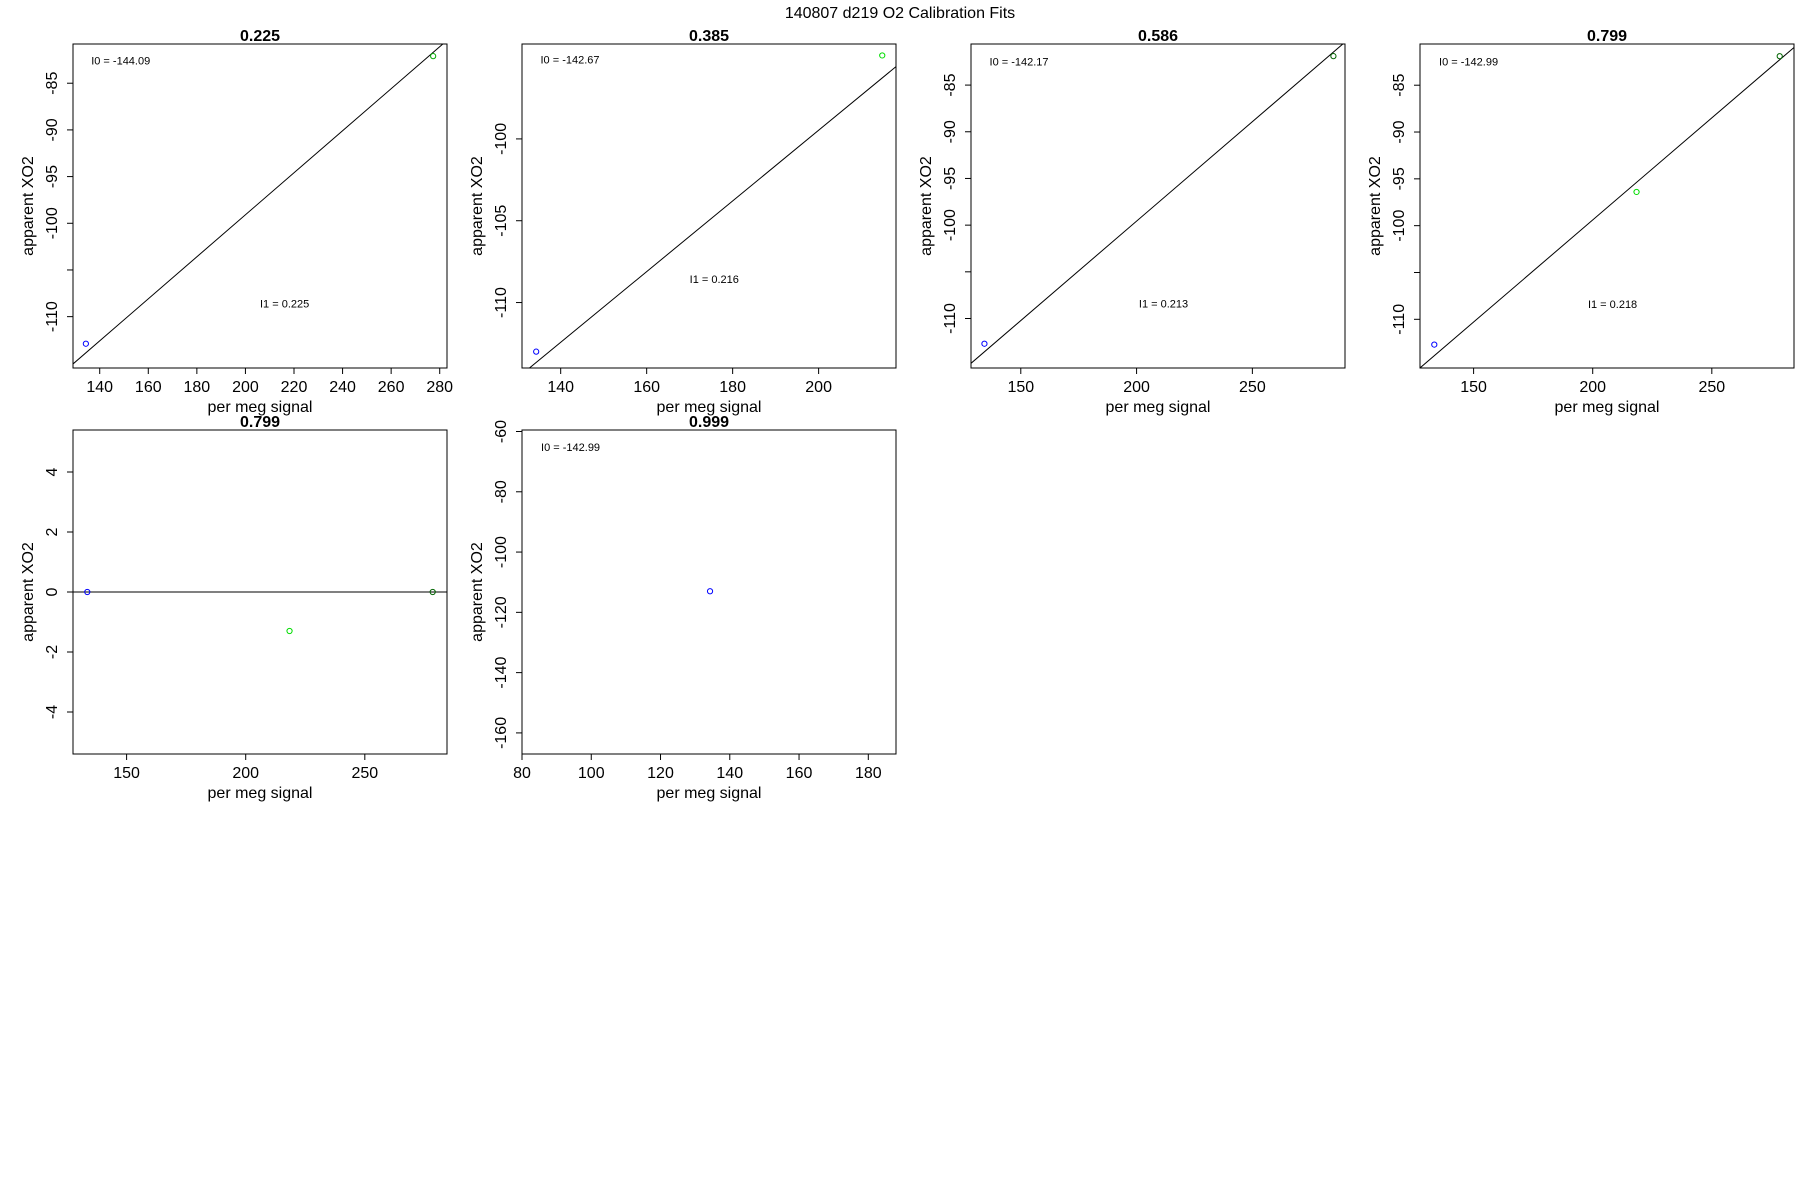 Image resolution: width=1800 pixels, height=1200 pixels. What do you see at coordinates (501, 673) in the screenshot?
I see `y-tick-label: -140` at bounding box center [501, 673].